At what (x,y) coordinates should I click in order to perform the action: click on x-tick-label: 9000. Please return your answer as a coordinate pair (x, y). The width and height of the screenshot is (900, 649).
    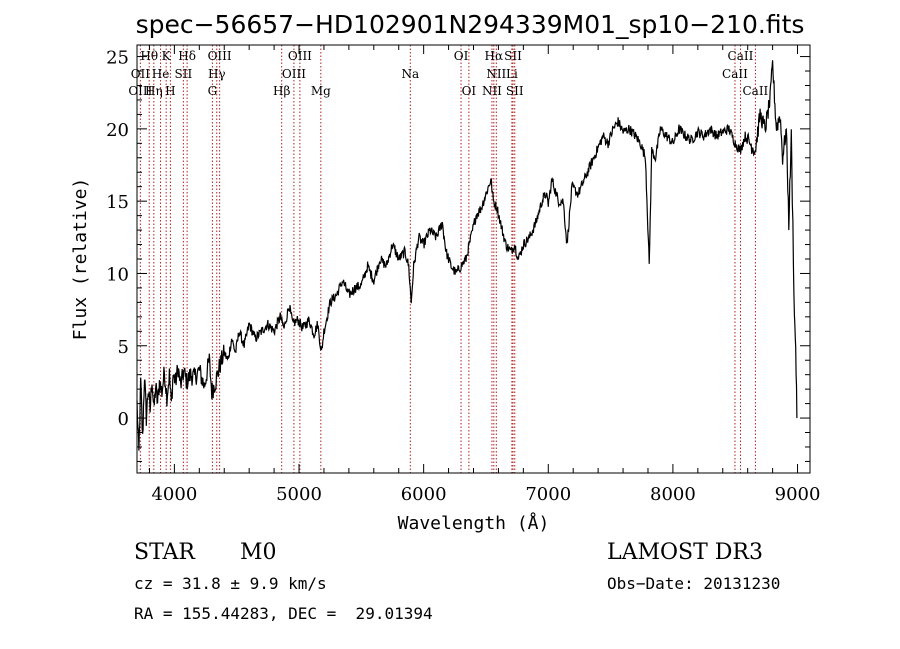
    Looking at the image, I should click on (798, 494).